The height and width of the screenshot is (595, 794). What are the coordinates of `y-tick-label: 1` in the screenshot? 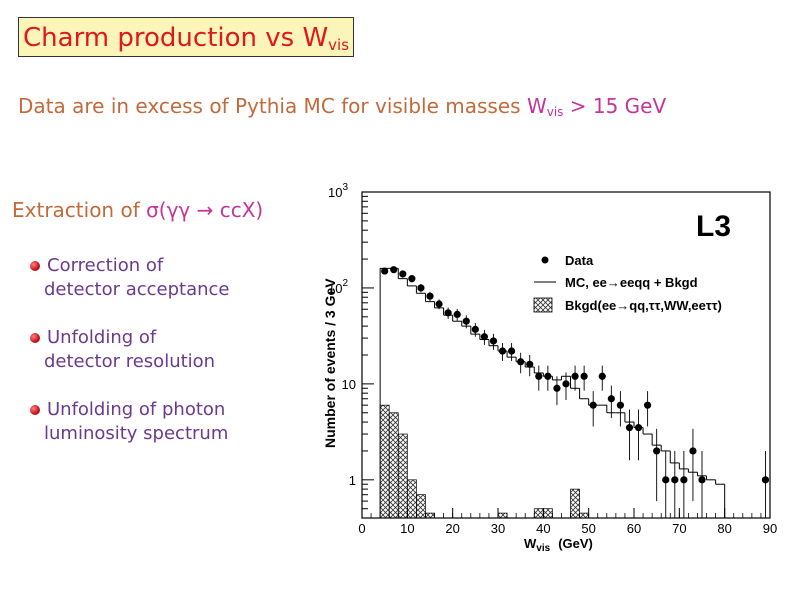 It's located at (352, 480).